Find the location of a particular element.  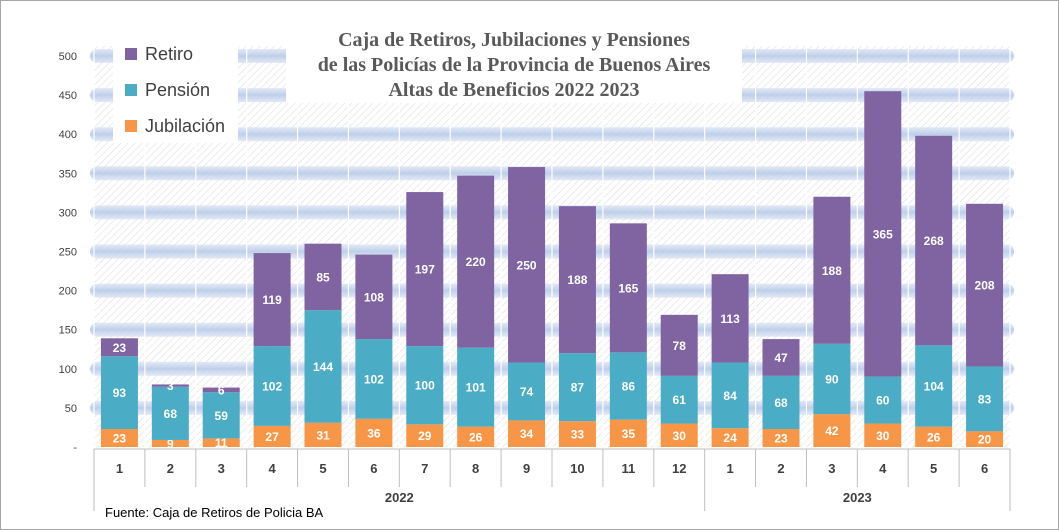

data-label-retiro: 23 is located at coordinates (120, 348).